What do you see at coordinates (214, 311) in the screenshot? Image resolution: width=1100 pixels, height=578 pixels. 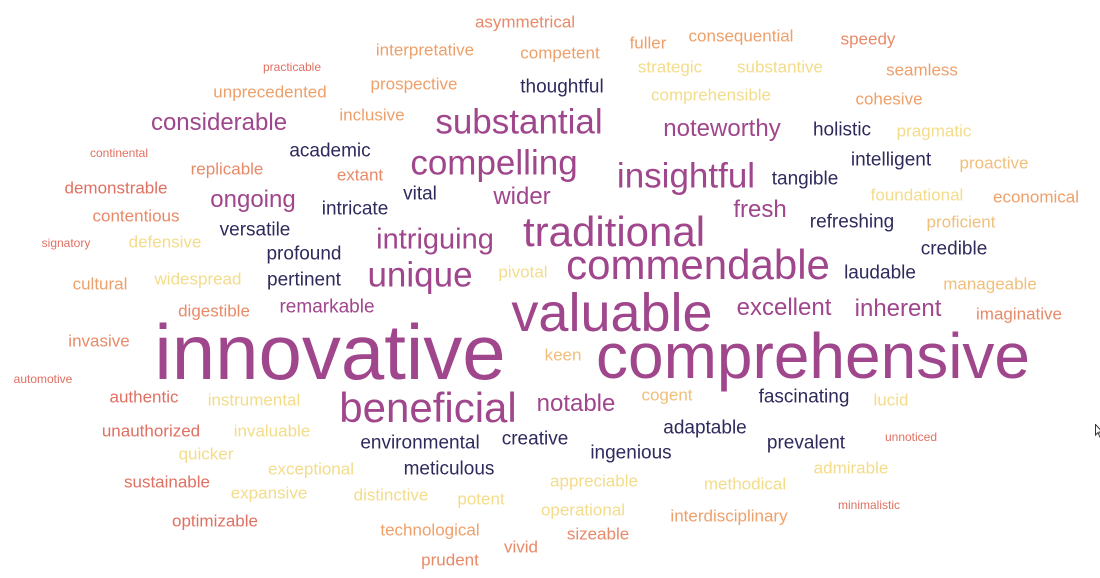 I see `word-digestible: digestible` at bounding box center [214, 311].